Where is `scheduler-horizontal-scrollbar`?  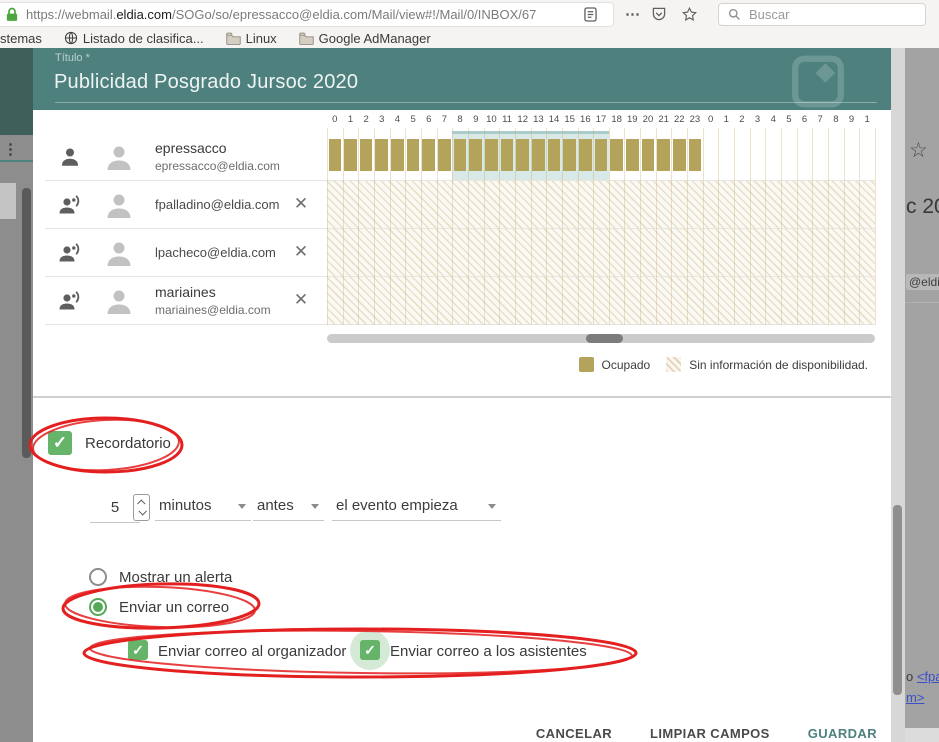
scheduler-horizontal-scrollbar is located at coordinates (601, 338).